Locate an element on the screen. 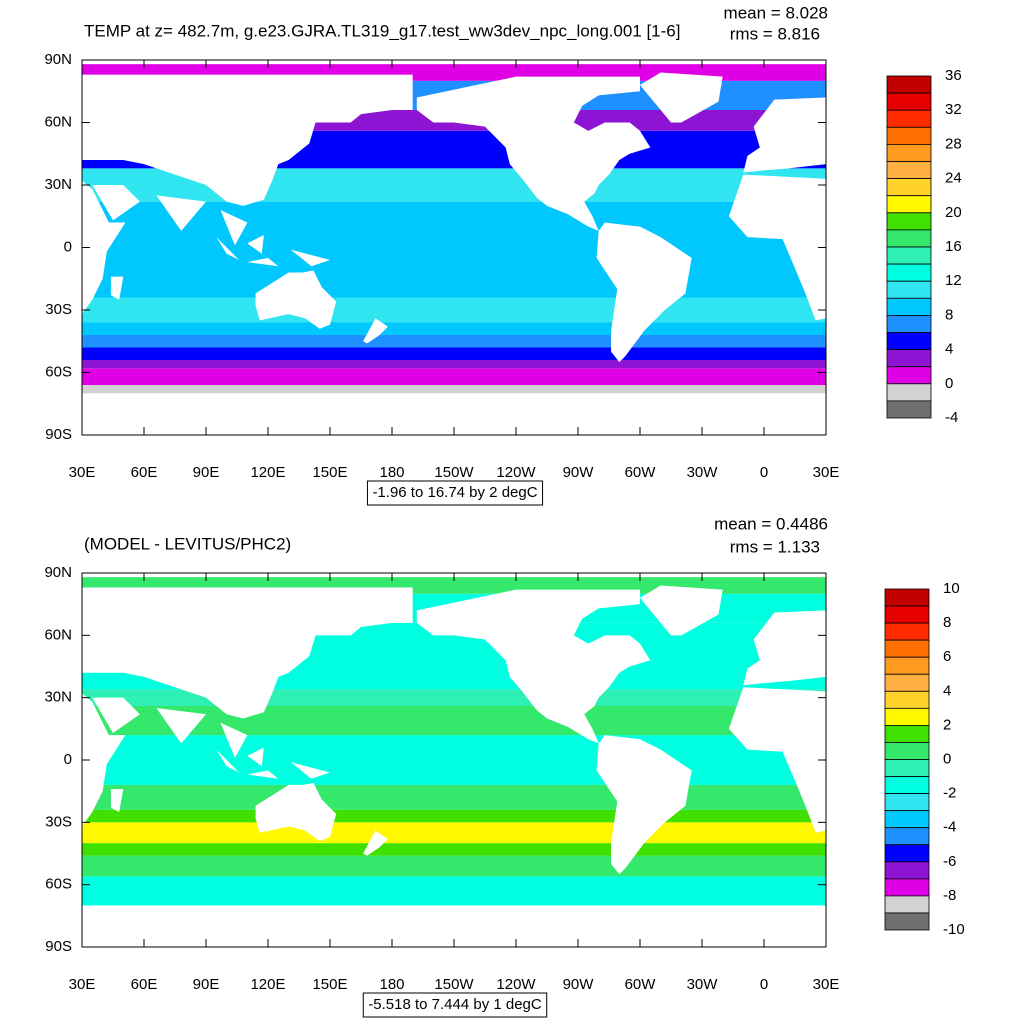 This screenshot has width=1024, height=1024. colorbar-label: -2 is located at coordinates (949, 793).